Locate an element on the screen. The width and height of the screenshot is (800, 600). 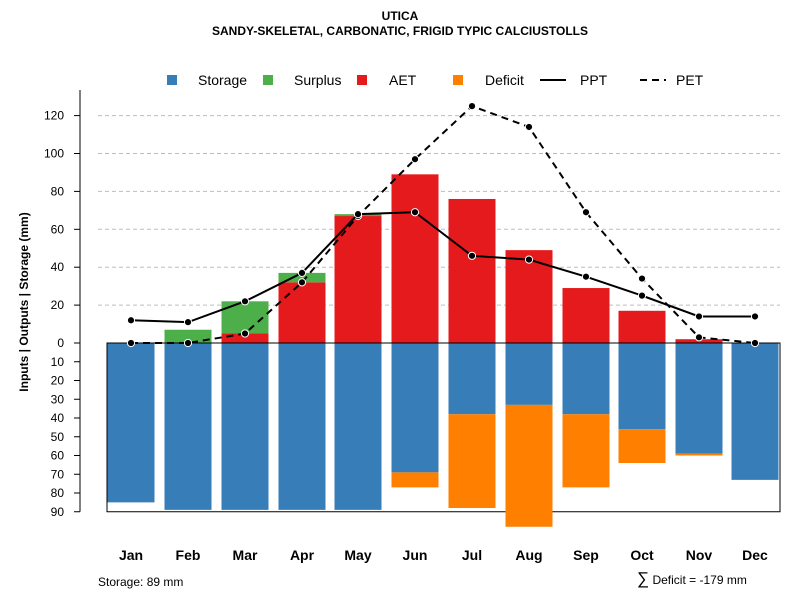
y-tick-label: 0 is located at coordinates (60, 343).